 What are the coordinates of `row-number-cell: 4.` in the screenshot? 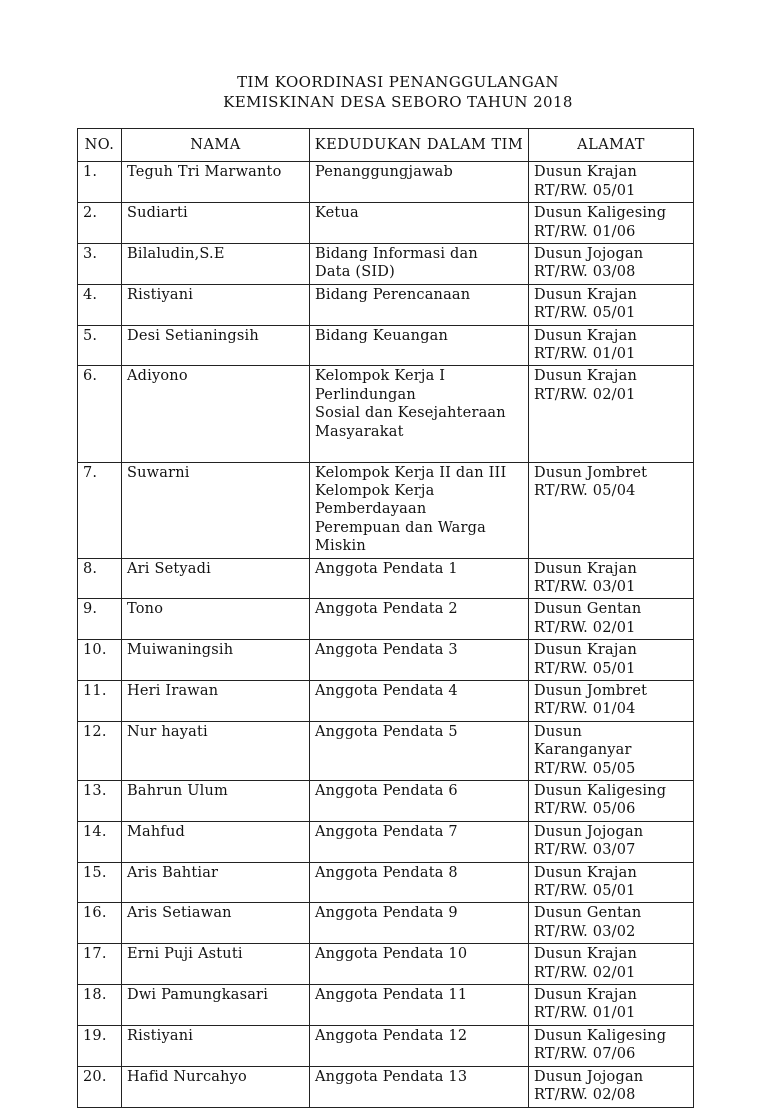 It's located at (99, 304).